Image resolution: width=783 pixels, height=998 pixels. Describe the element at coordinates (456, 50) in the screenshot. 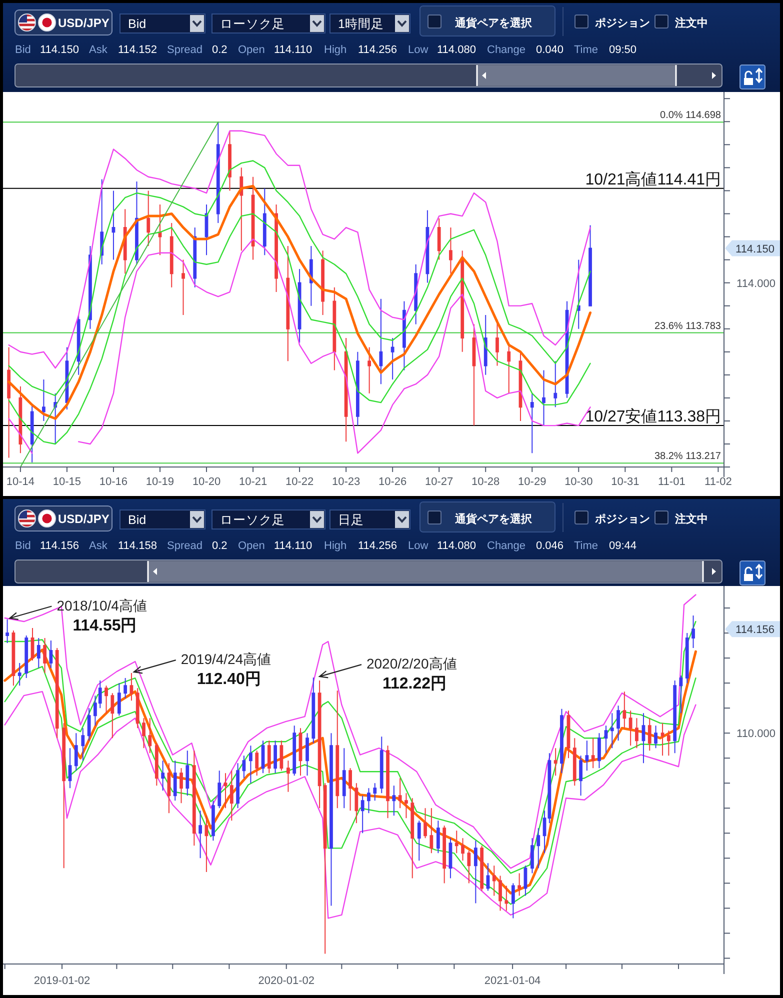

I see `text: 114.080` at that location.